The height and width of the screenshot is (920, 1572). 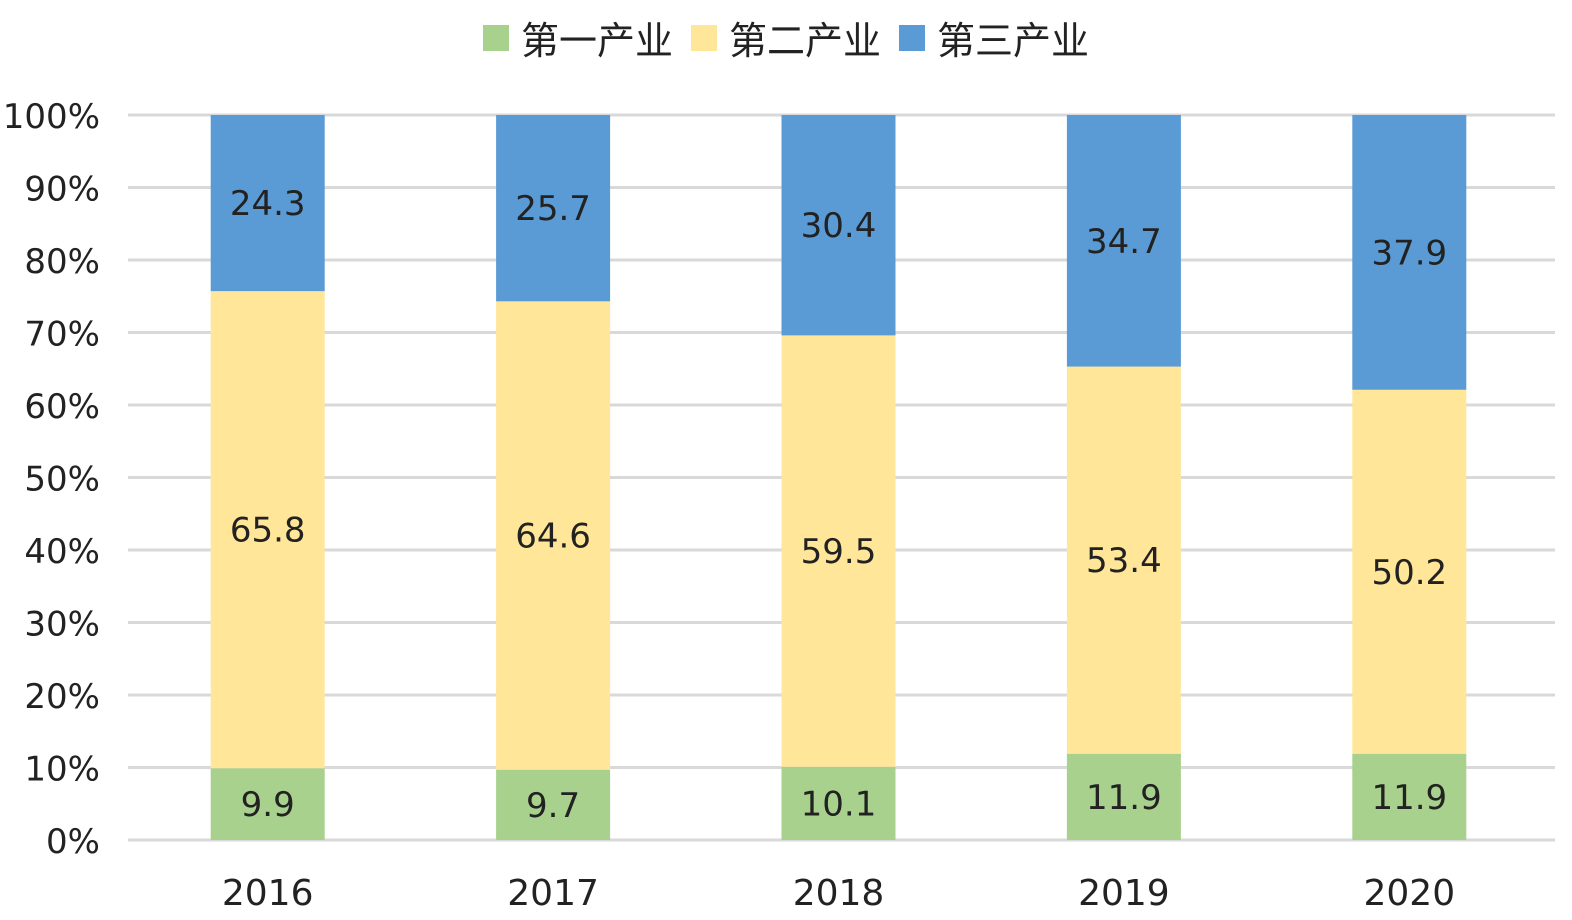 I want to click on y-tick-label: 80%, so click(x=62, y=262).